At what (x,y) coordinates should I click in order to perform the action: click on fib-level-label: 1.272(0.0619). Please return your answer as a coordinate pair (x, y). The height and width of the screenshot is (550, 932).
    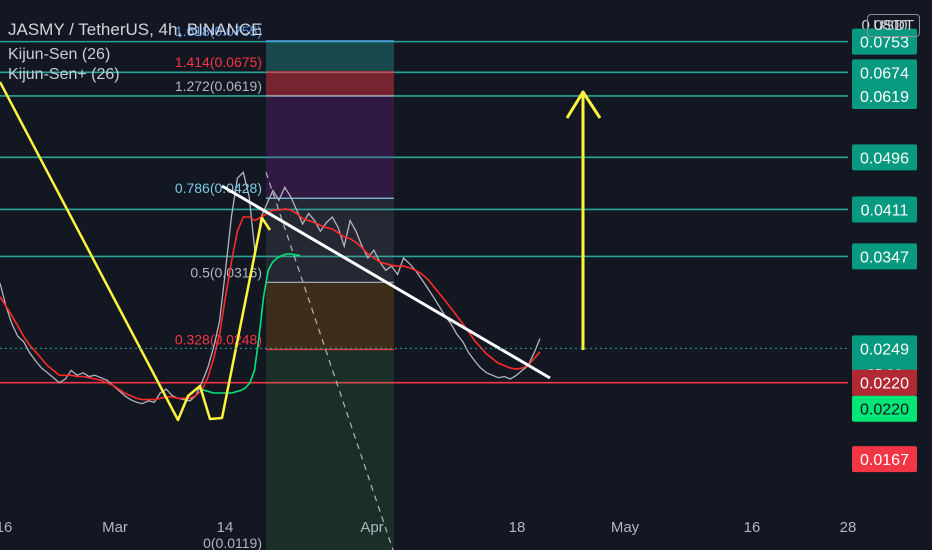
    Looking at the image, I should click on (218, 86).